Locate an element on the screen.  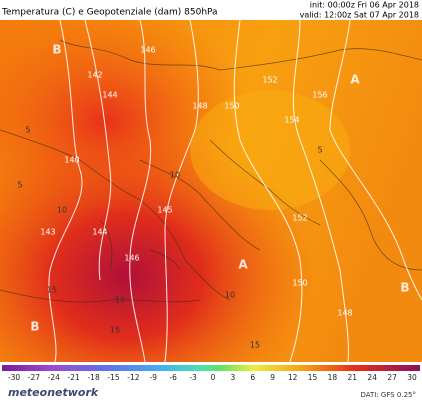
init-time: init: 00:00z Fri 06 Apr 2018 is located at coordinates (364, 5).